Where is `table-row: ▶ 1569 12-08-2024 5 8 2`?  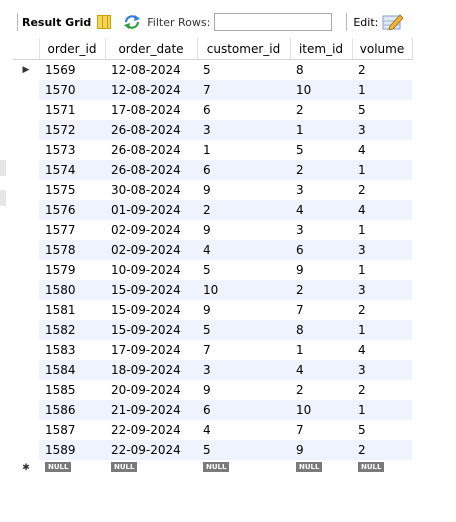 table-row: ▶ 1569 12-08-2024 5 8 2 is located at coordinates (212, 69).